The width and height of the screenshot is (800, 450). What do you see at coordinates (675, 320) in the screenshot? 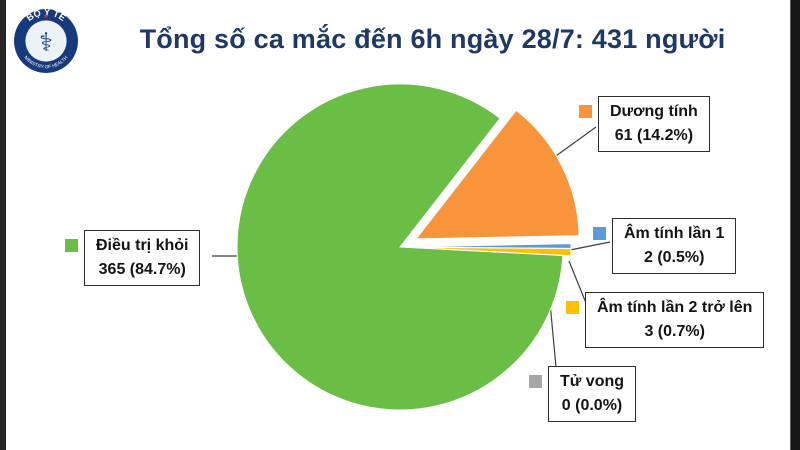
I see `legend-box-am-tinh-lan-2: Âm tính lần 2 trở lên 3 (0.7%)` at bounding box center [675, 320].